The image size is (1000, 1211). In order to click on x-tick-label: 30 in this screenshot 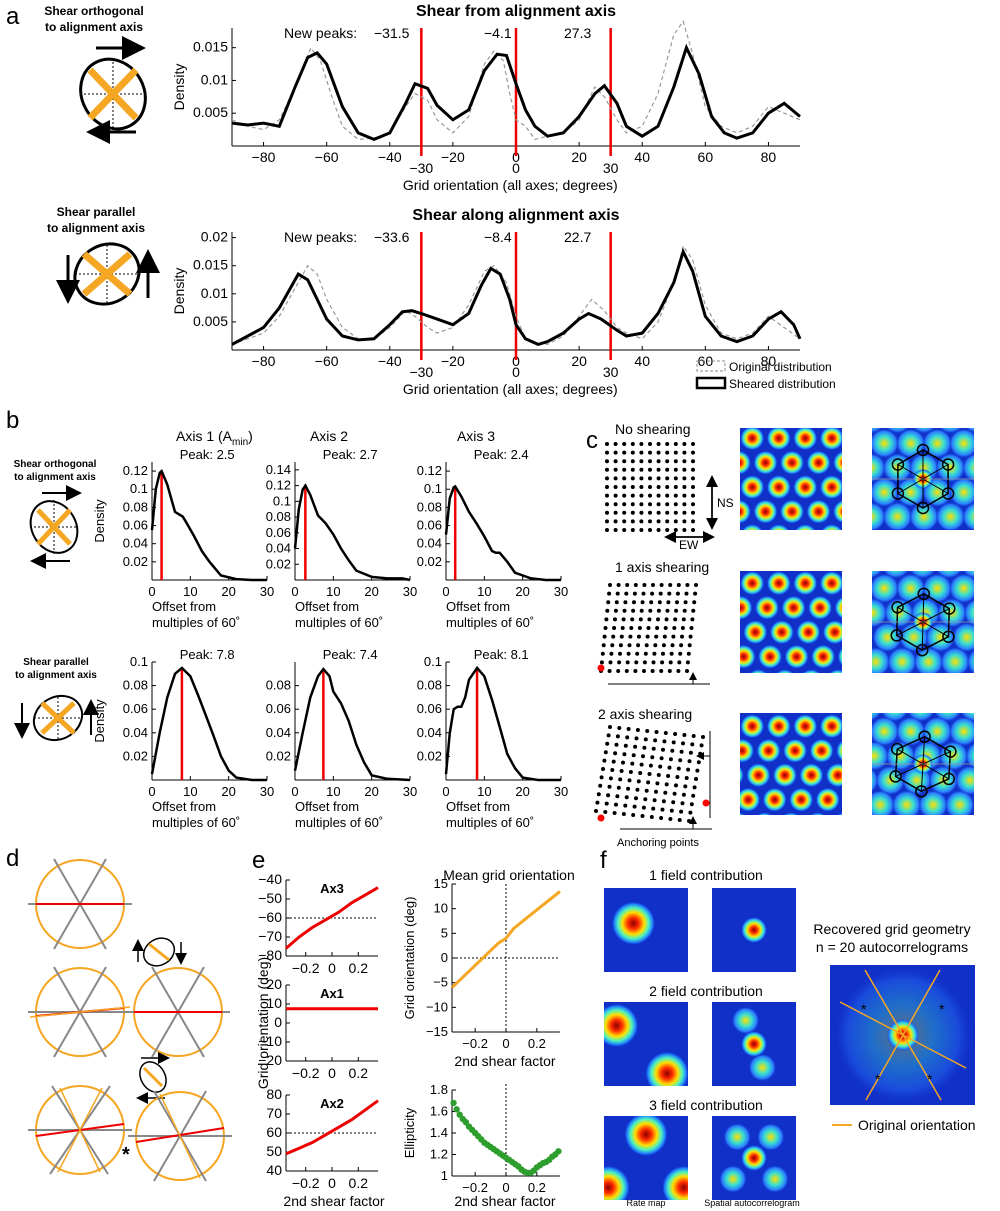, I will do `click(561, 791)`.